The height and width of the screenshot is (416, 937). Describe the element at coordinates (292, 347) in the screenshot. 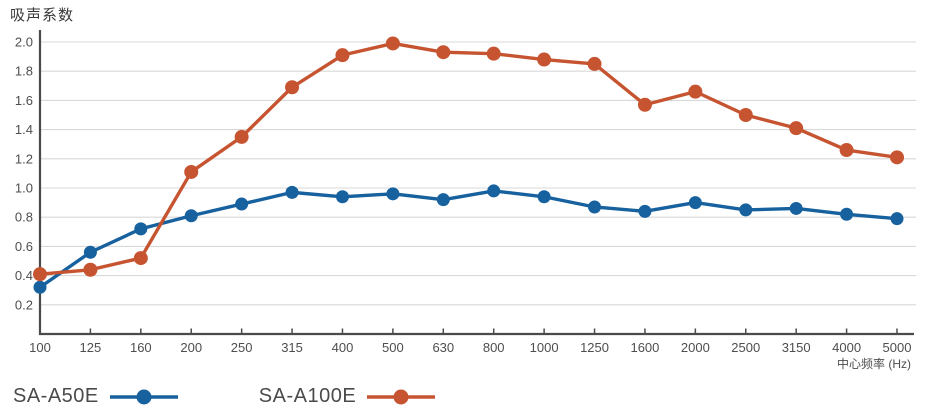

I see `x-tick-label: 315` at that location.